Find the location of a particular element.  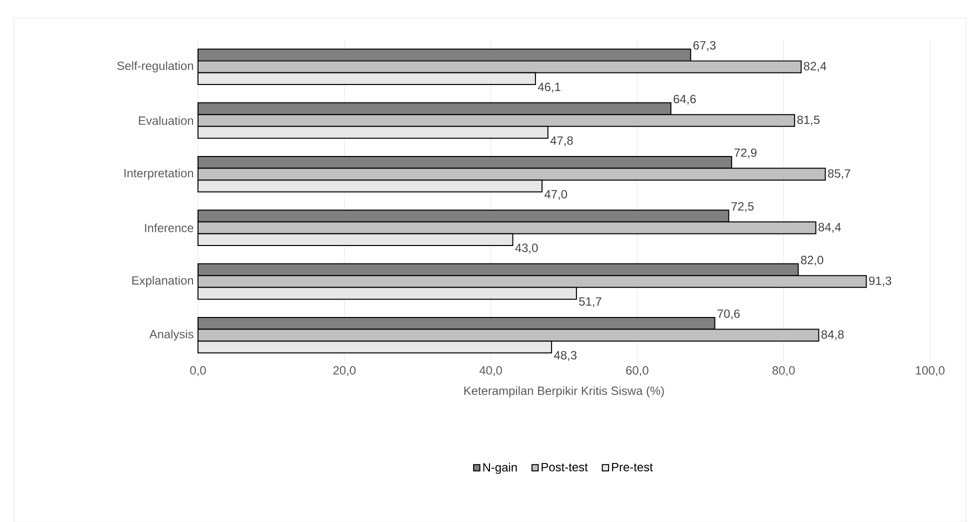

x-tick-label: 40,0 is located at coordinates (490, 371).